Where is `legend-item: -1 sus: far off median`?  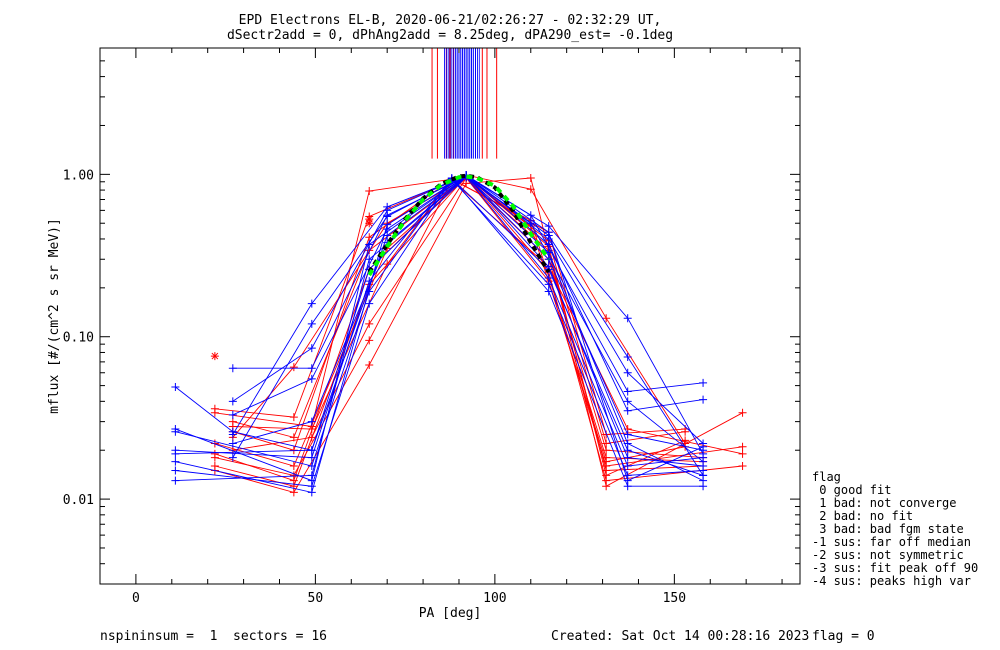
legend-item: -1 sus: far off median is located at coordinates (891, 542).